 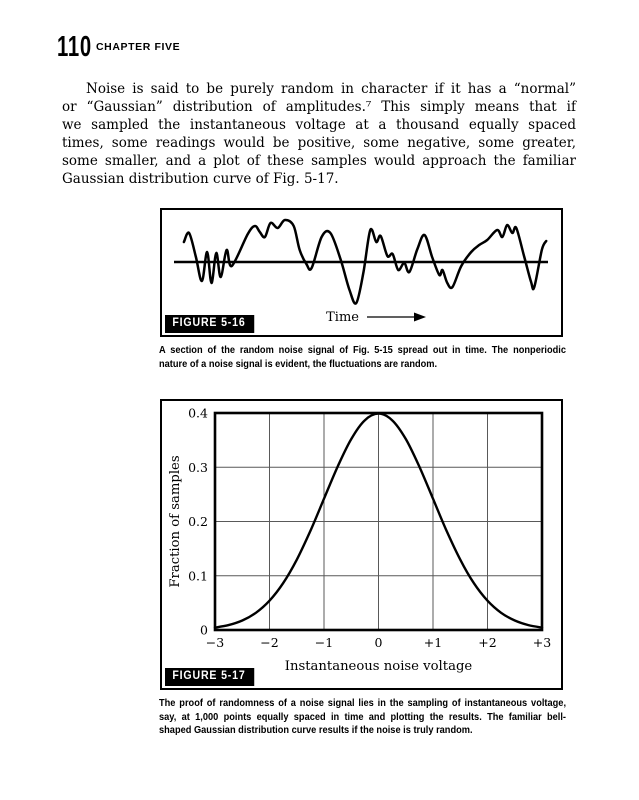 What do you see at coordinates (198, 413) in the screenshot?
I see `y-tick-label: 0.4` at bounding box center [198, 413].